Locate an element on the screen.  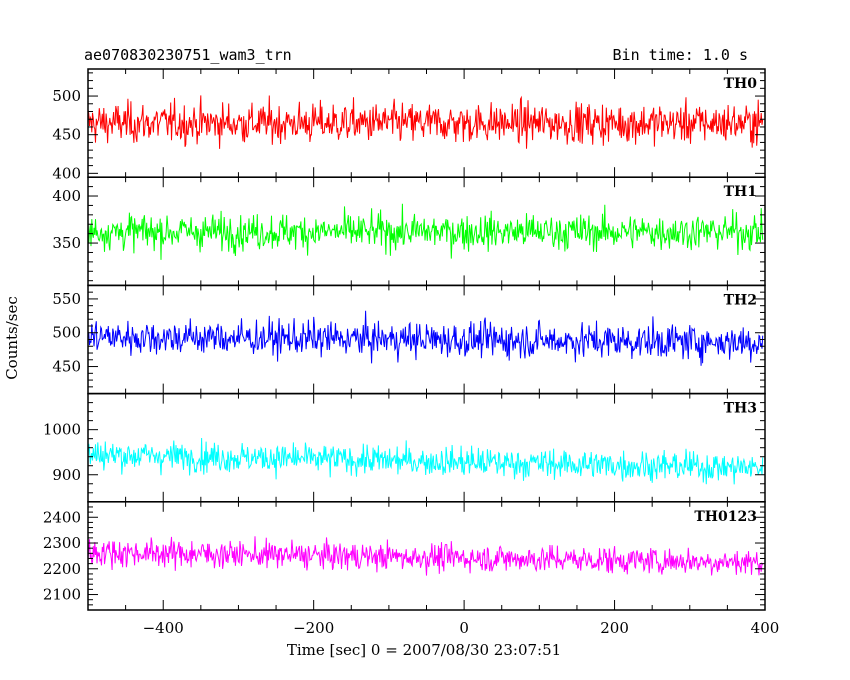
series-line-th3 is located at coordinates (425, 461).